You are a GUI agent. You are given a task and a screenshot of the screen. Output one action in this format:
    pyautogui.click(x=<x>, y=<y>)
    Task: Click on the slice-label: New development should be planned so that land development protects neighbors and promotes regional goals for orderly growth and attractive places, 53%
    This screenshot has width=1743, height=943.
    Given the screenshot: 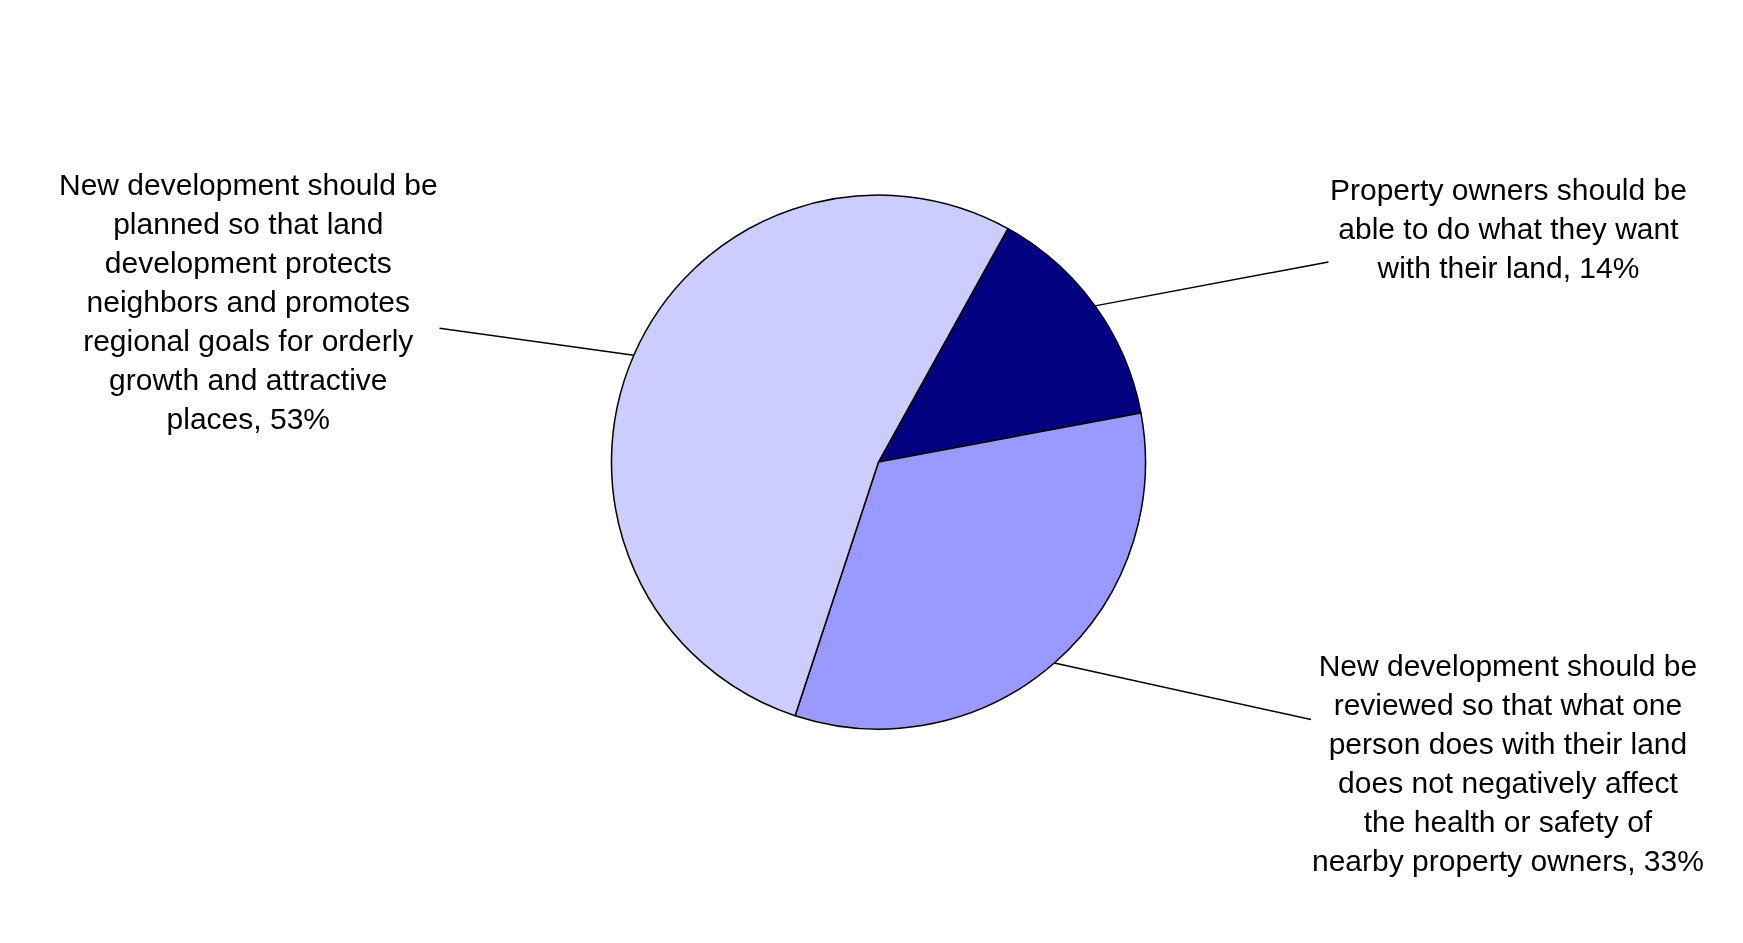 What is the action you would take?
    pyautogui.click(x=248, y=301)
    